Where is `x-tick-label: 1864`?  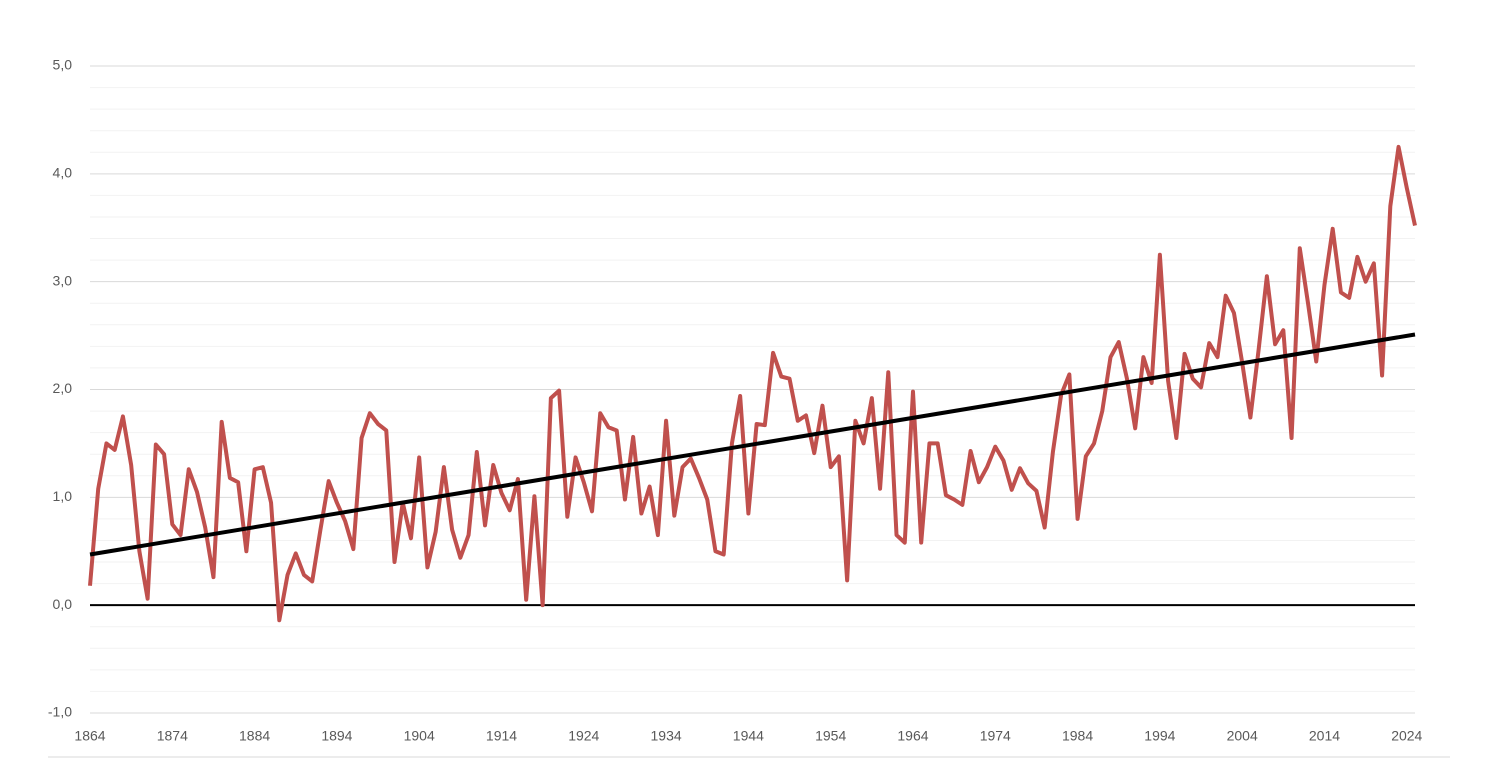 x-tick-label: 1864 is located at coordinates (89, 736).